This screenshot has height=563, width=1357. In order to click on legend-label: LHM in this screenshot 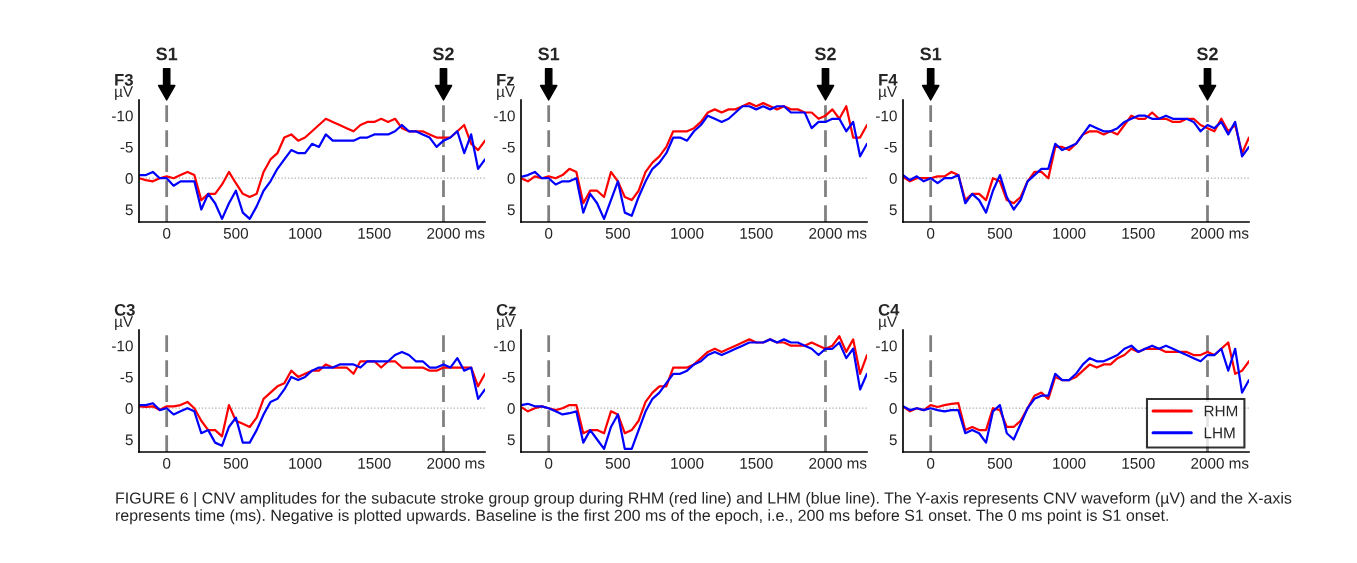, I will do `click(1219, 433)`.